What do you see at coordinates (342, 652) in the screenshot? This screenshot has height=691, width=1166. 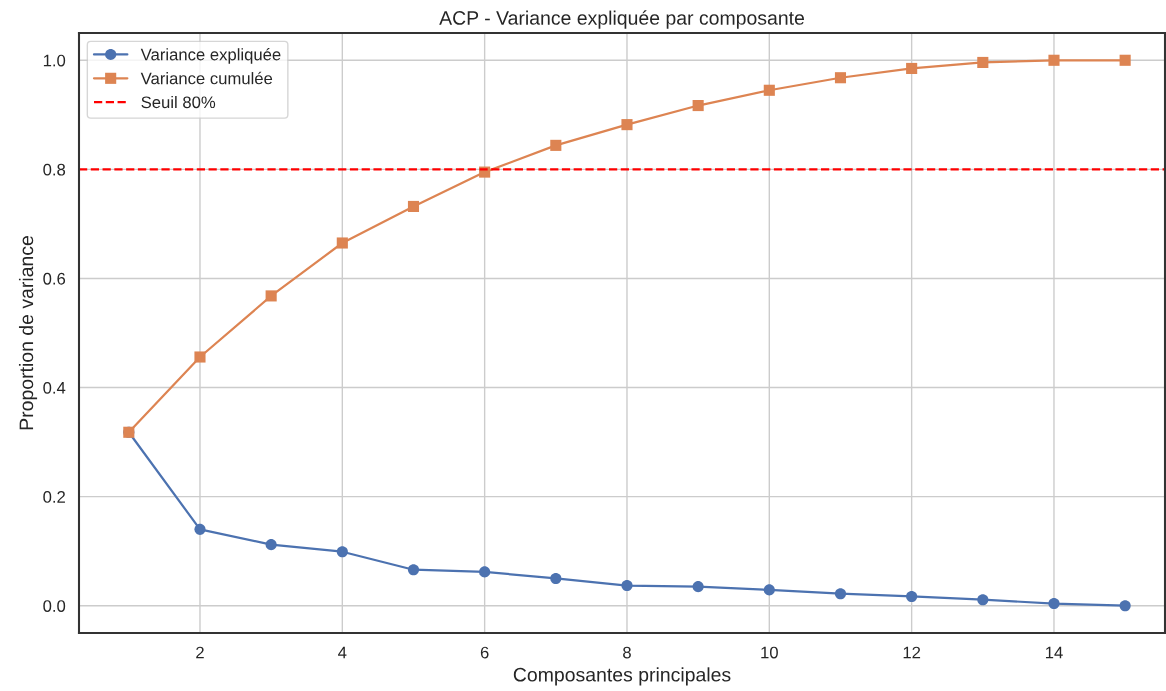 I see `x-tick-label: 4` at bounding box center [342, 652].